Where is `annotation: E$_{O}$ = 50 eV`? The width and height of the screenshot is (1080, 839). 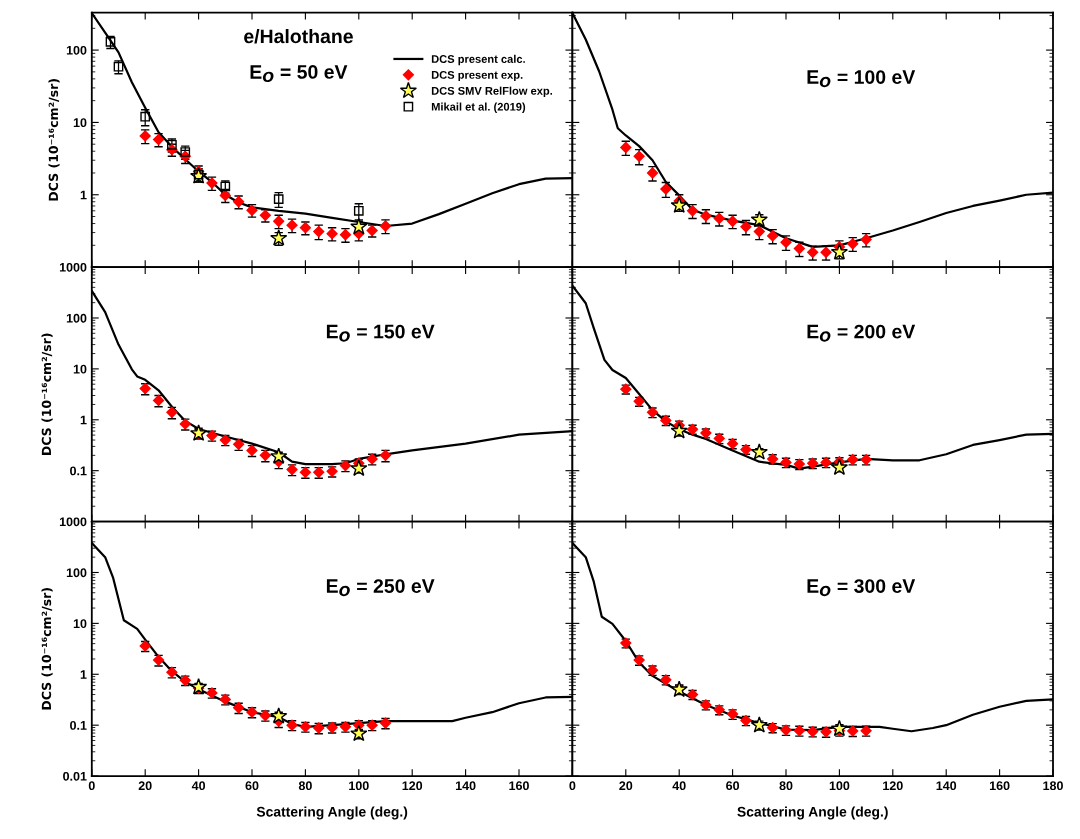
annotation: E$_{O}$ = 50 eV is located at coordinates (299, 74).